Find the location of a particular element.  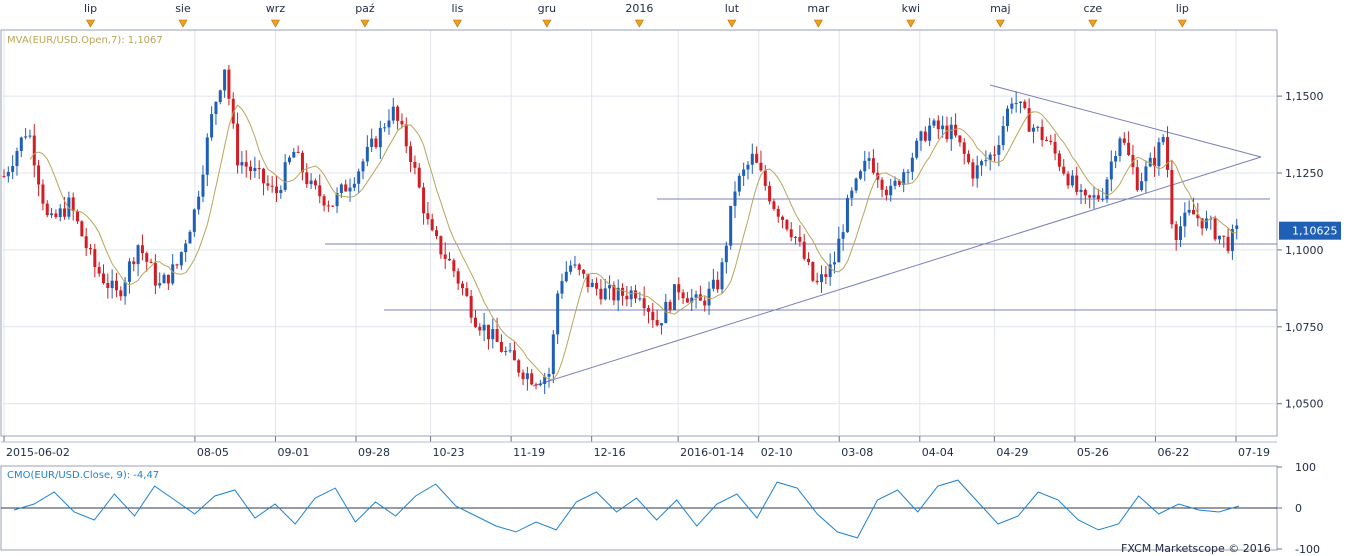

current-price-label: 1,10625 is located at coordinates (1315, 231).